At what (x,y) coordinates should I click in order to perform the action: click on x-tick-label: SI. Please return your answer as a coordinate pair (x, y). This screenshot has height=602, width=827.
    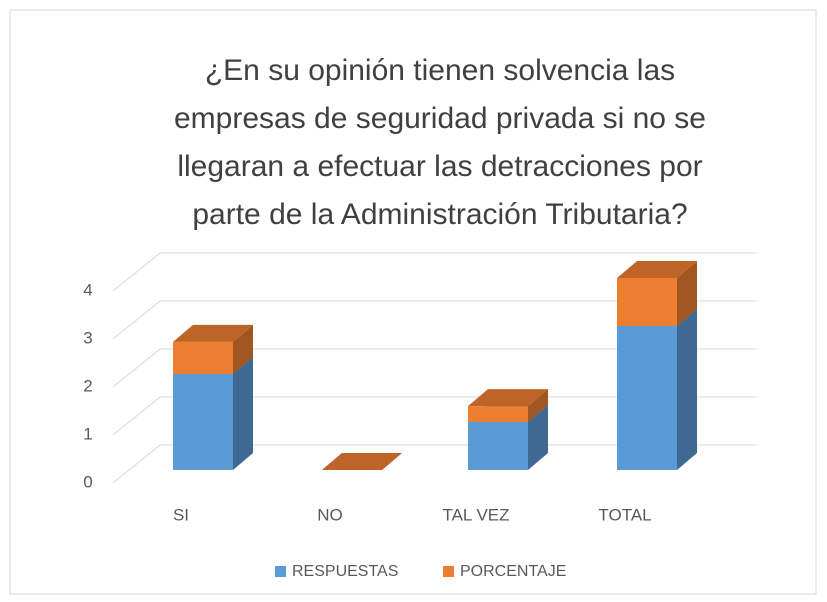
    Looking at the image, I should click on (181, 514).